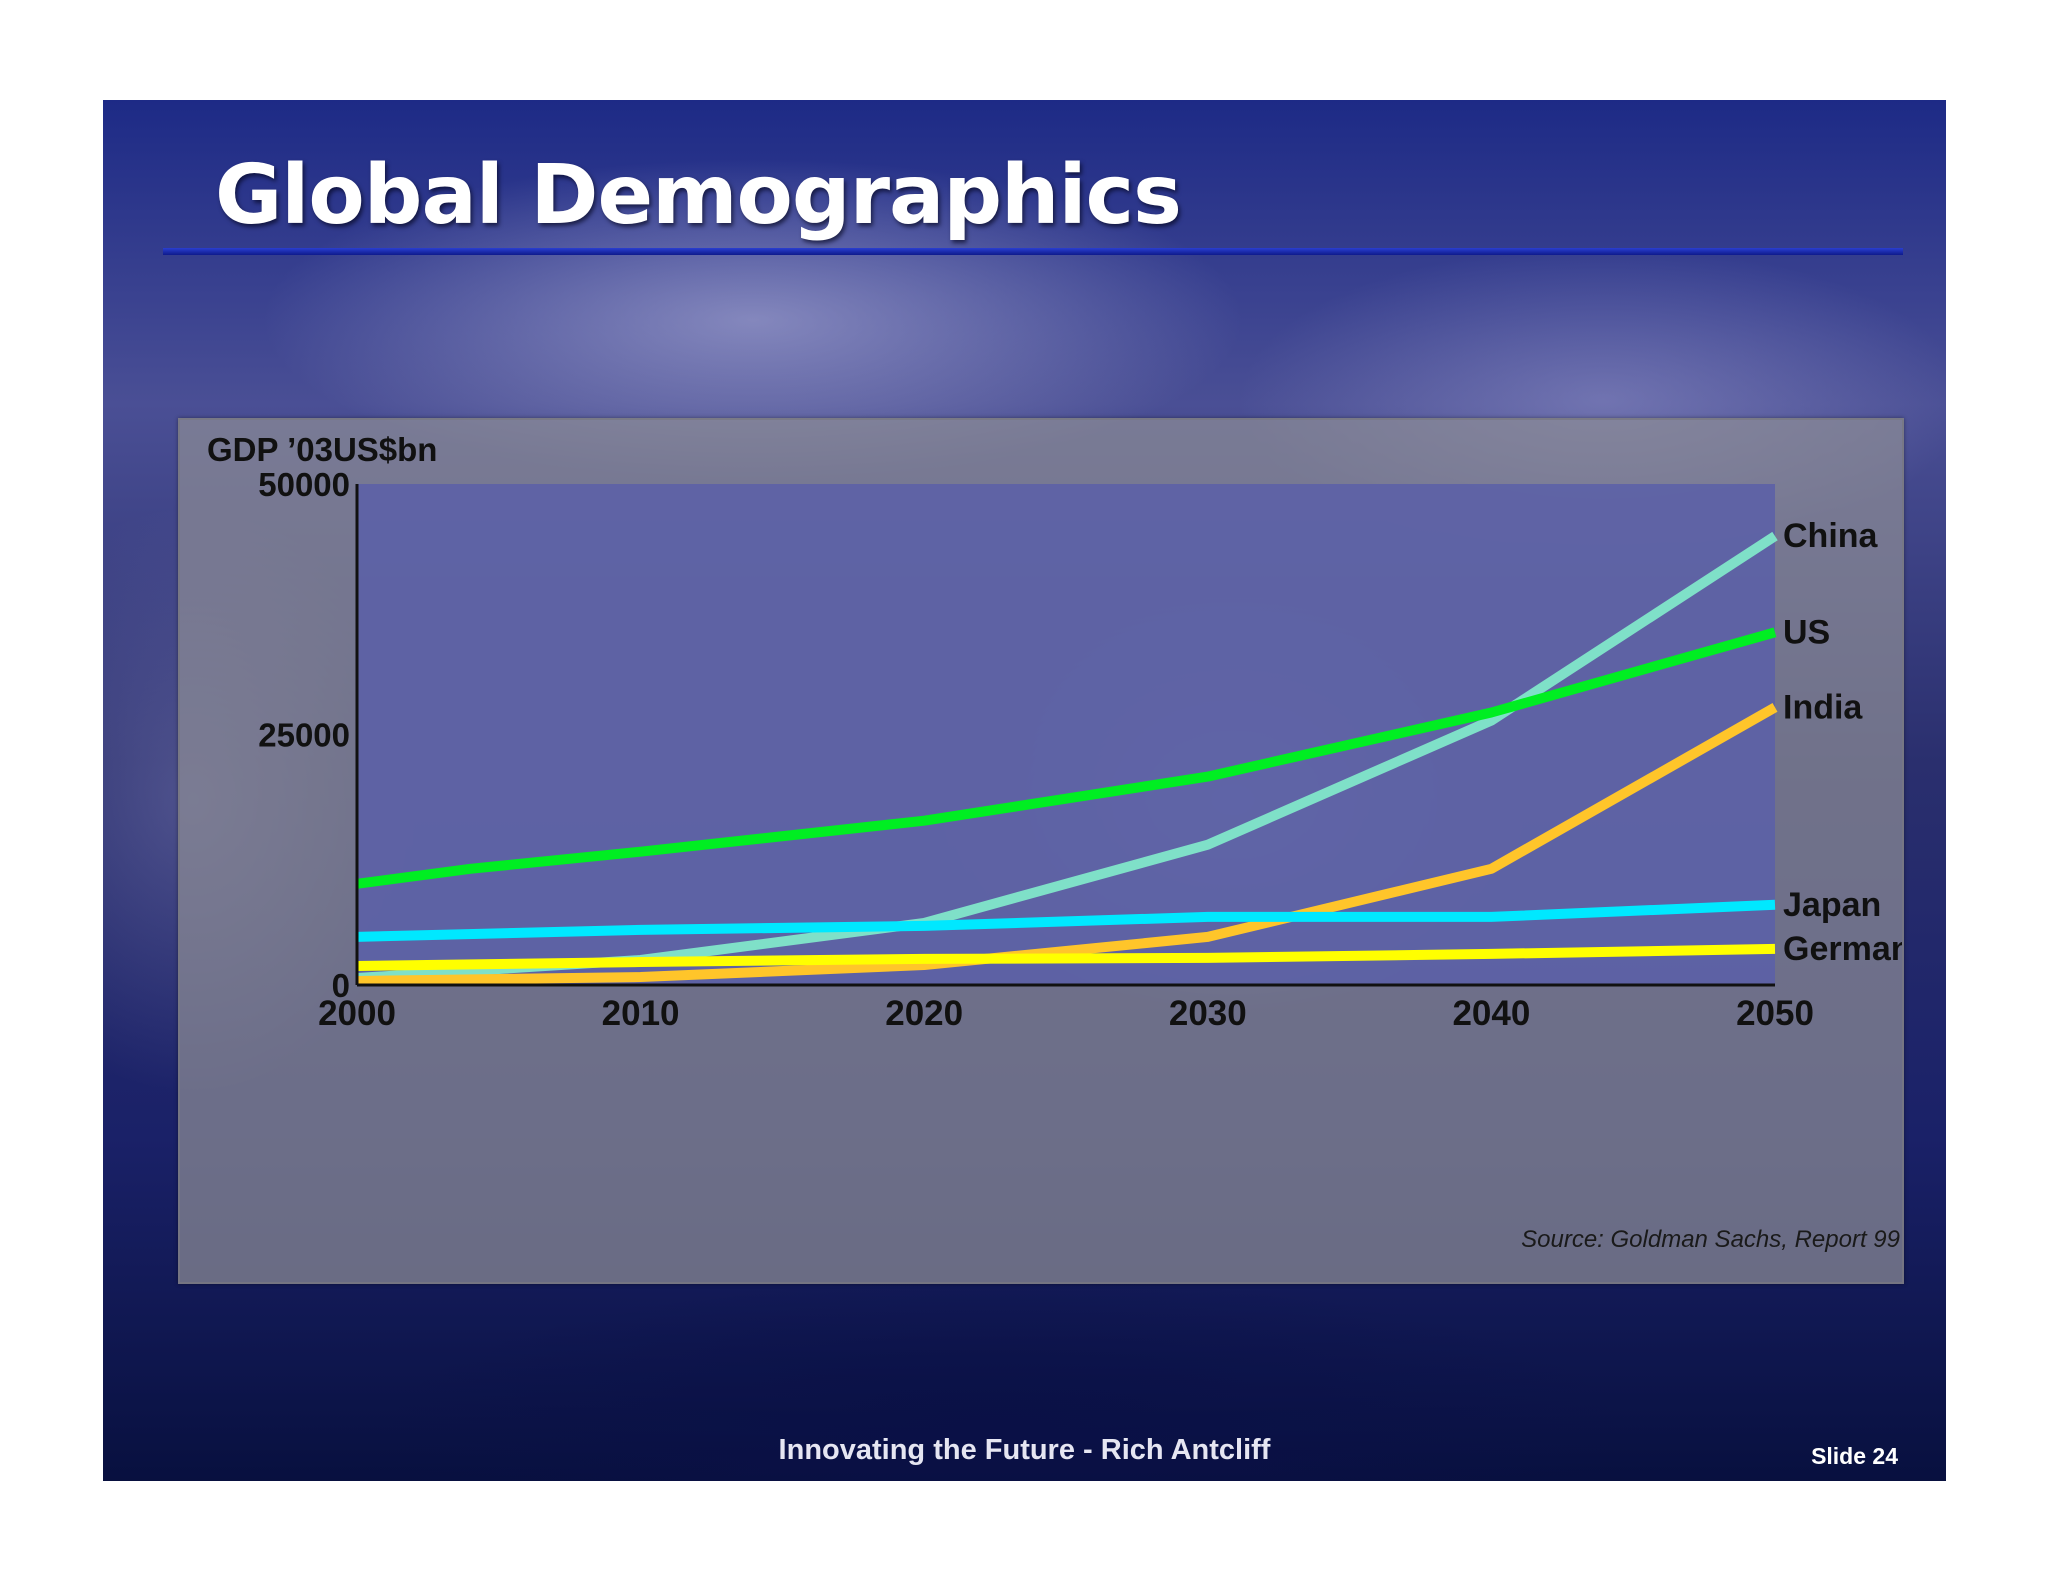 This screenshot has width=2048, height=1582. What do you see at coordinates (322, 449) in the screenshot?
I see `y-axis-label: GDP ’03US$bn` at bounding box center [322, 449].